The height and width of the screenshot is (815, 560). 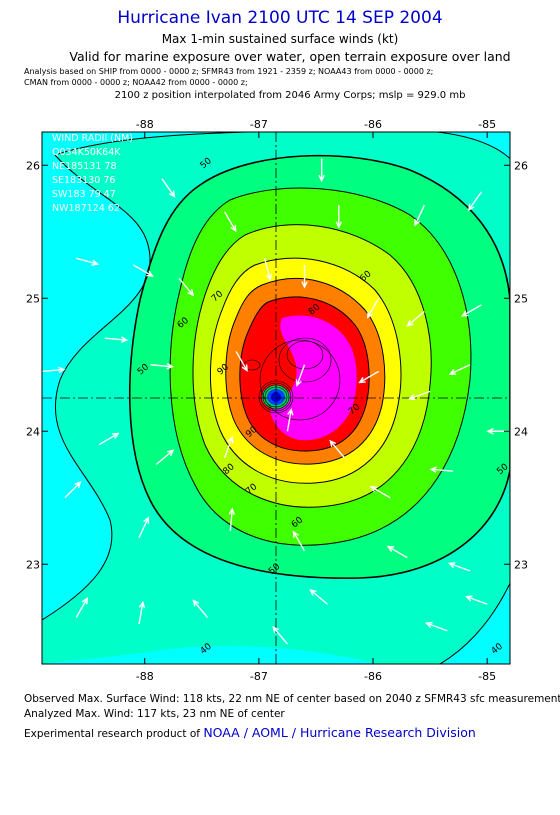 I want to click on wind-radii-row-ne: NE185131 78, so click(x=84, y=166).